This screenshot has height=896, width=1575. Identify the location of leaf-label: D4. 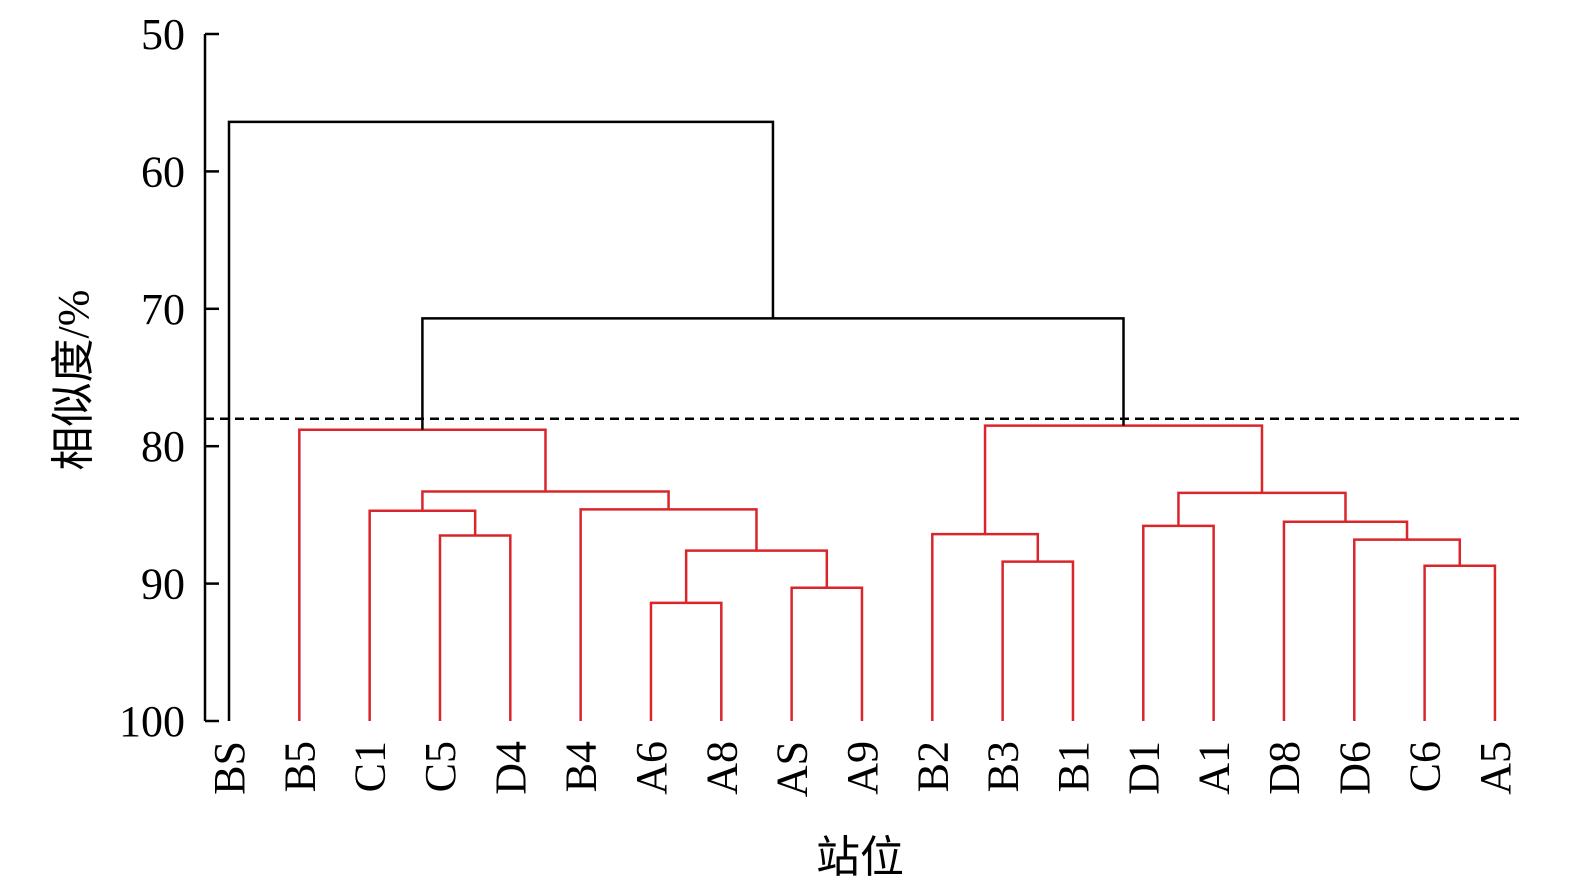
(510, 768).